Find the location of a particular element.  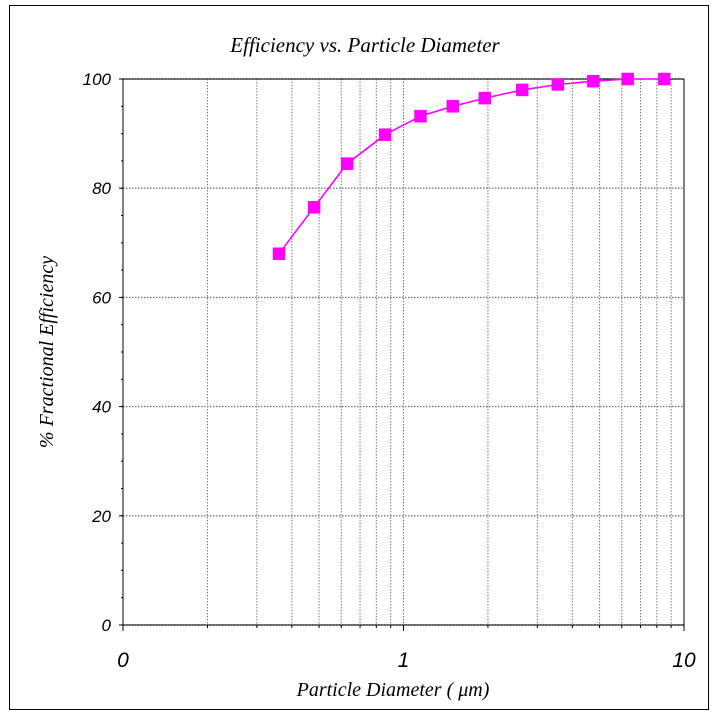

y-tick-label: 0 is located at coordinates (107, 625).